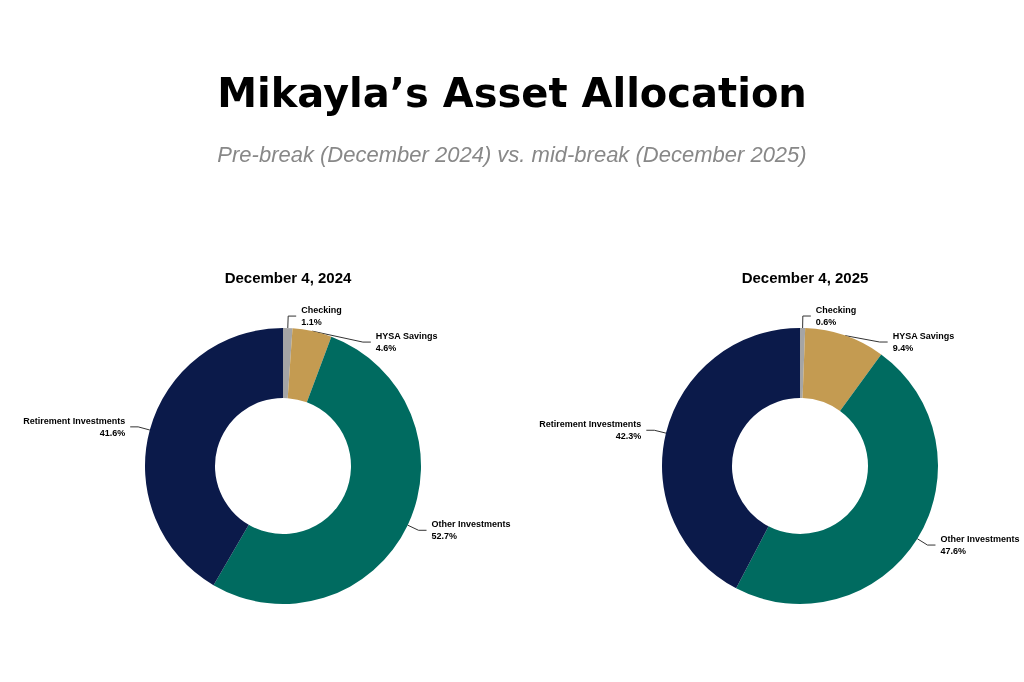 The width and height of the screenshot is (1024, 682). What do you see at coordinates (512, 155) in the screenshot?
I see `text: Pre-break (December 2024) vs. mid-break (December 2025)` at bounding box center [512, 155].